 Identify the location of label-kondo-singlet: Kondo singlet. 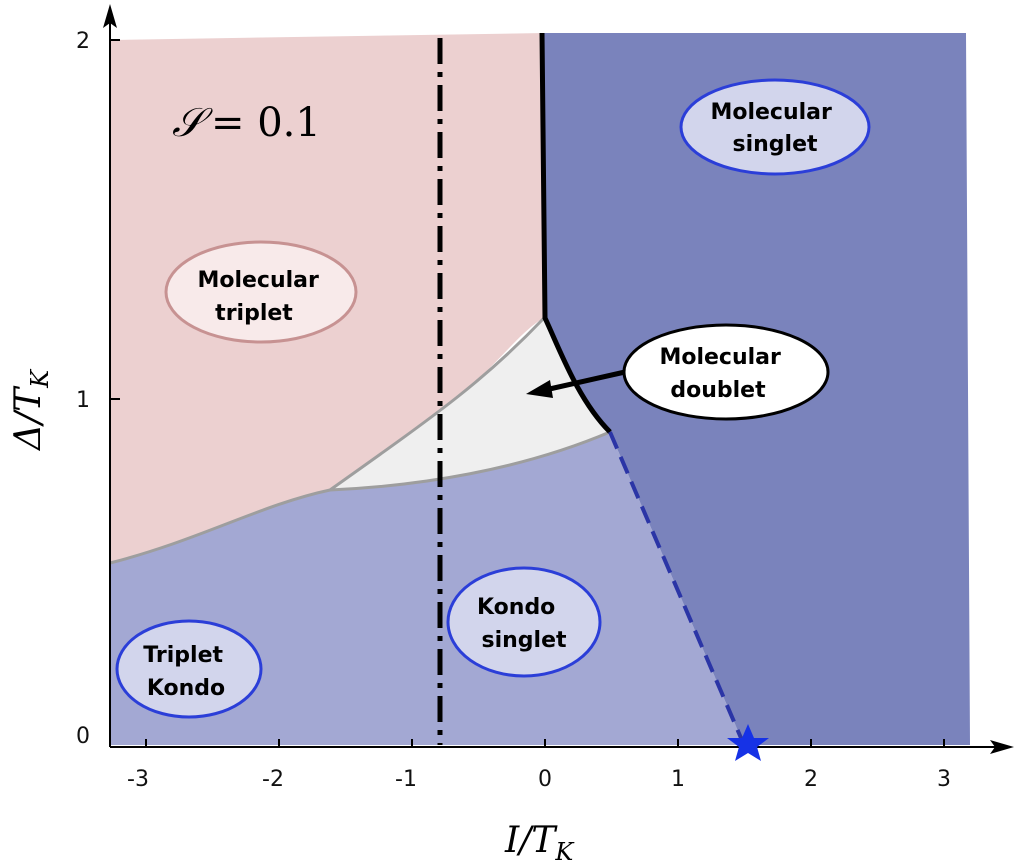
(522, 624).